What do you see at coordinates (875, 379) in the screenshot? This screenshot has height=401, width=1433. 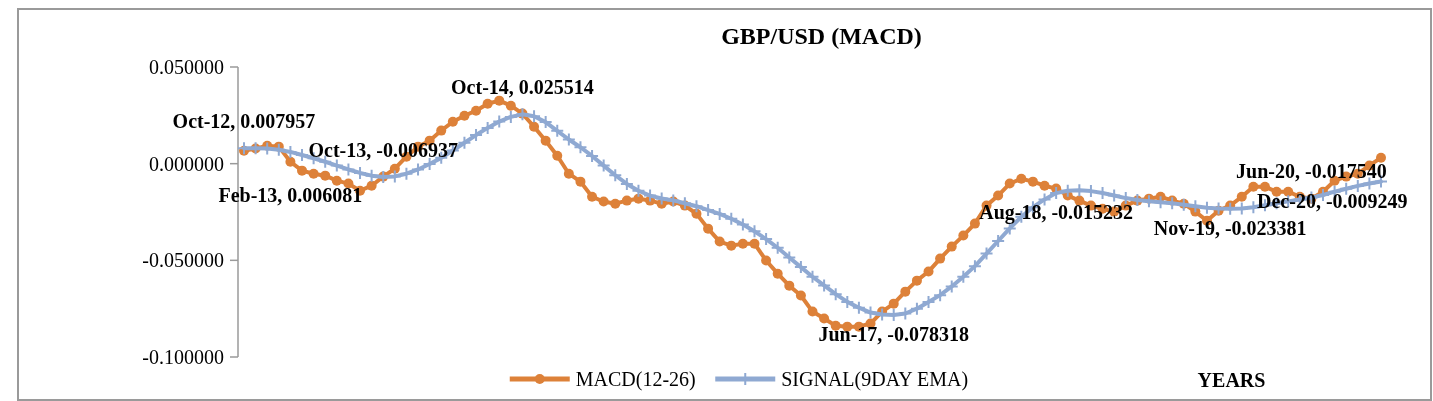 I see `legend-label: SIGNAL(9DAY EMA)` at bounding box center [875, 379].